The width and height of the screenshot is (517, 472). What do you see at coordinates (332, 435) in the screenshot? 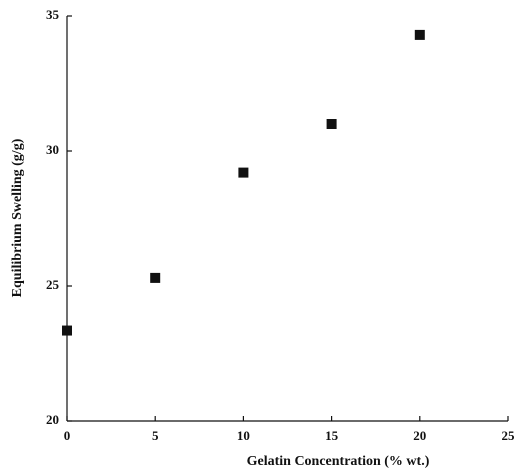
I see `x-tick-label: 15` at bounding box center [332, 435].